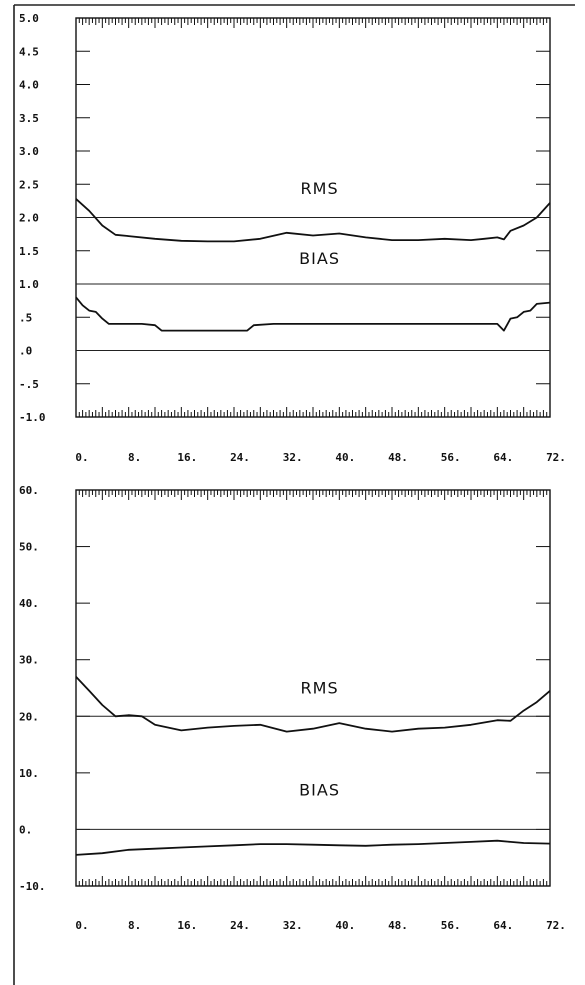 This screenshot has width=585, height=985. What do you see at coordinates (29, 118) in the screenshot?
I see `y-tick-label: 3.5` at bounding box center [29, 118].